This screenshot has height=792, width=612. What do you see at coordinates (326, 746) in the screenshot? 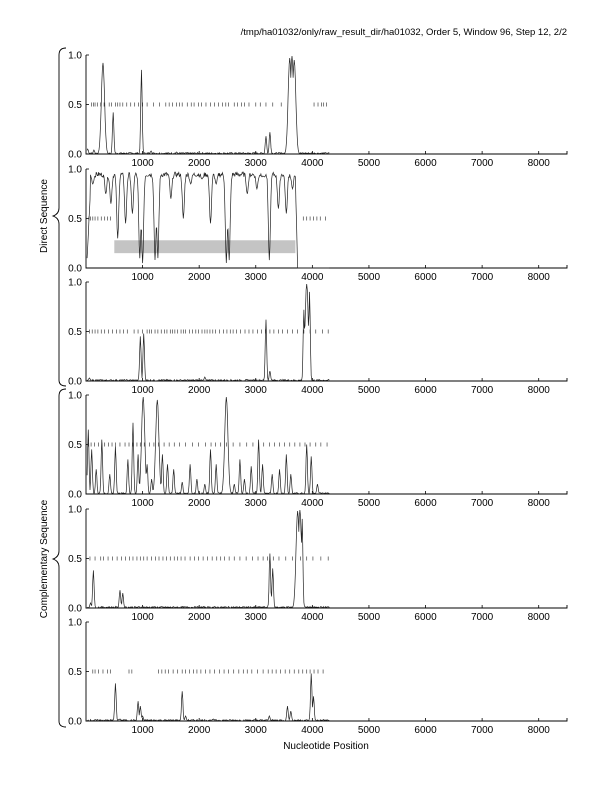
I see `x-axis-title: Nucleotide Position` at bounding box center [326, 746].